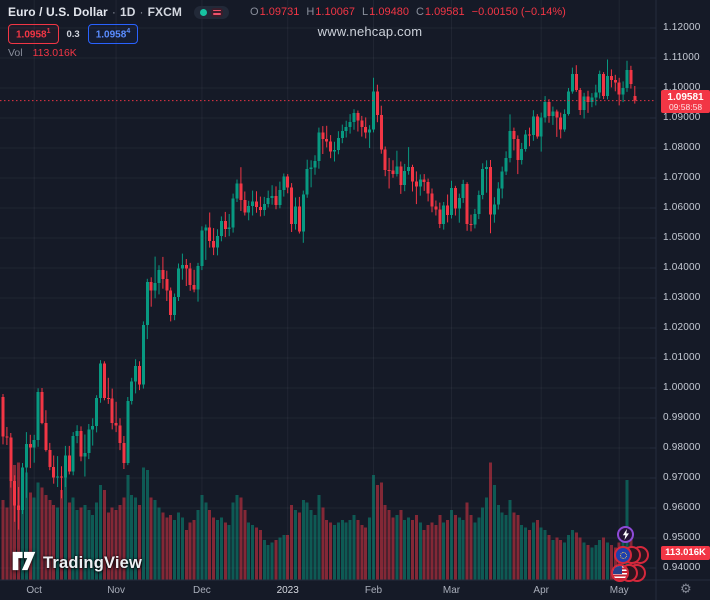  Describe the element at coordinates (686, 589) in the screenshot. I see `axis-settings-gear-icon: ⚙` at that location.